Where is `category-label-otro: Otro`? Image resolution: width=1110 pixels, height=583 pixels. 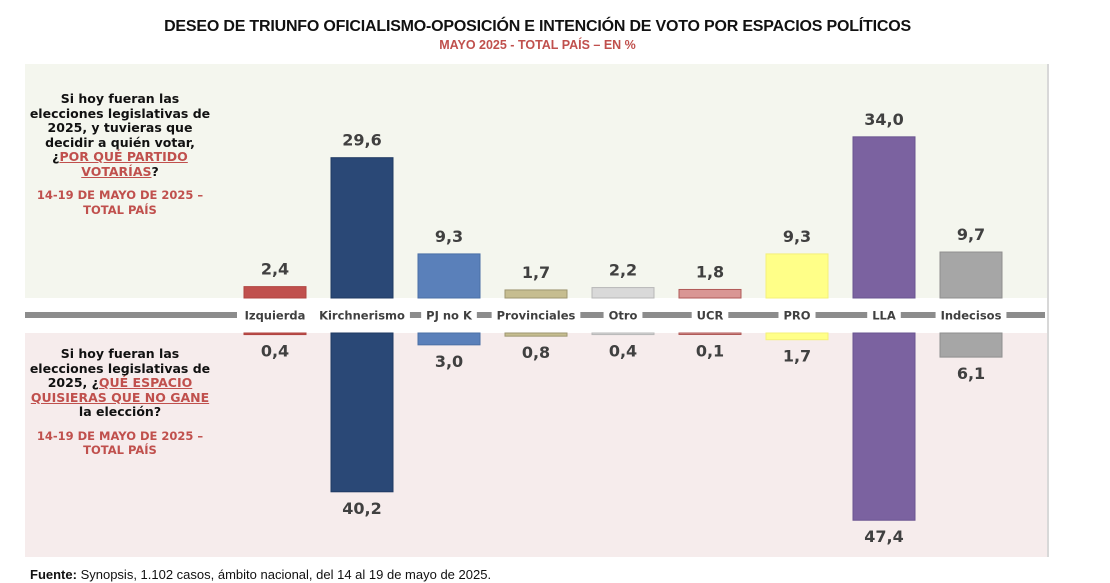
category-label-otro: Otro is located at coordinates (623, 316).